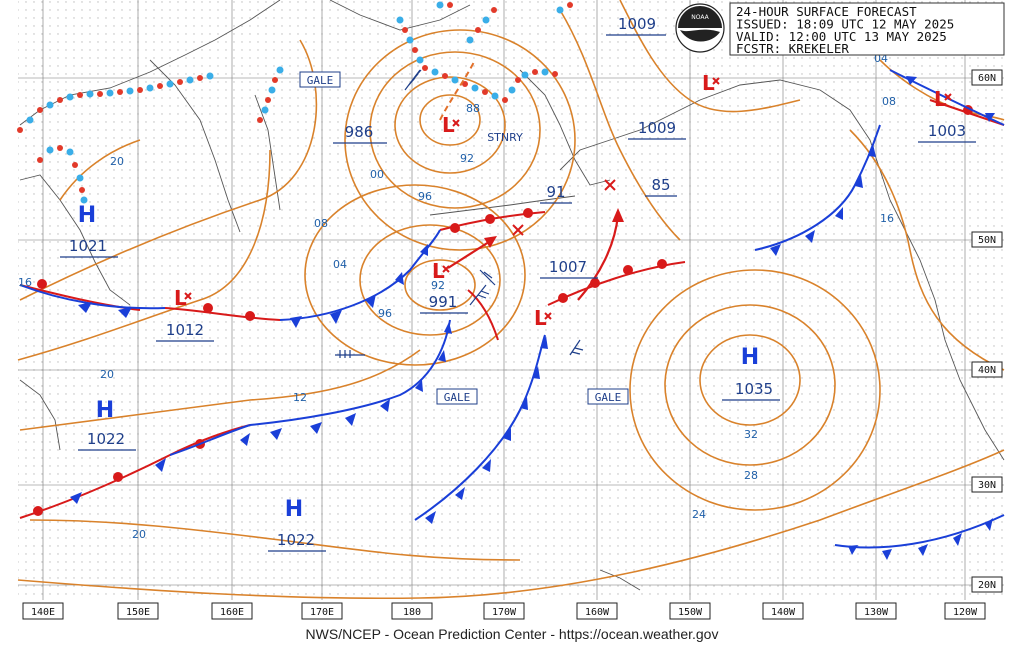 This screenshot has width=1024, height=652. I want to click on longitude-label: 180, so click(412, 612).